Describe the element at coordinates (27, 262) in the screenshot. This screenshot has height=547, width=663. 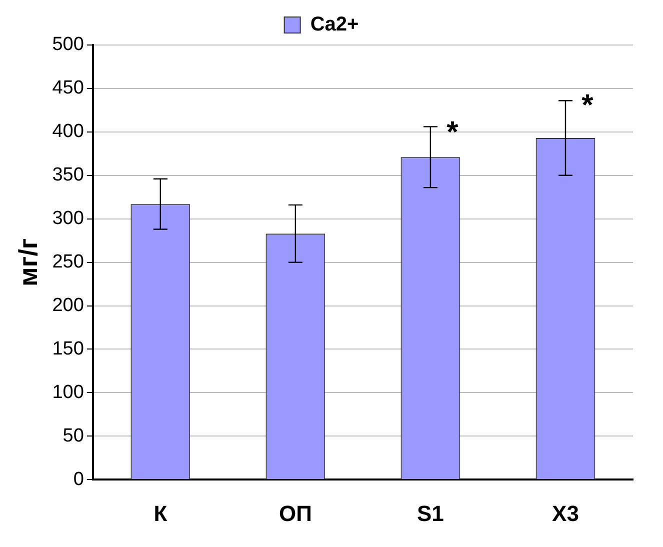
I see `y-axis-title: мг/г` at that location.